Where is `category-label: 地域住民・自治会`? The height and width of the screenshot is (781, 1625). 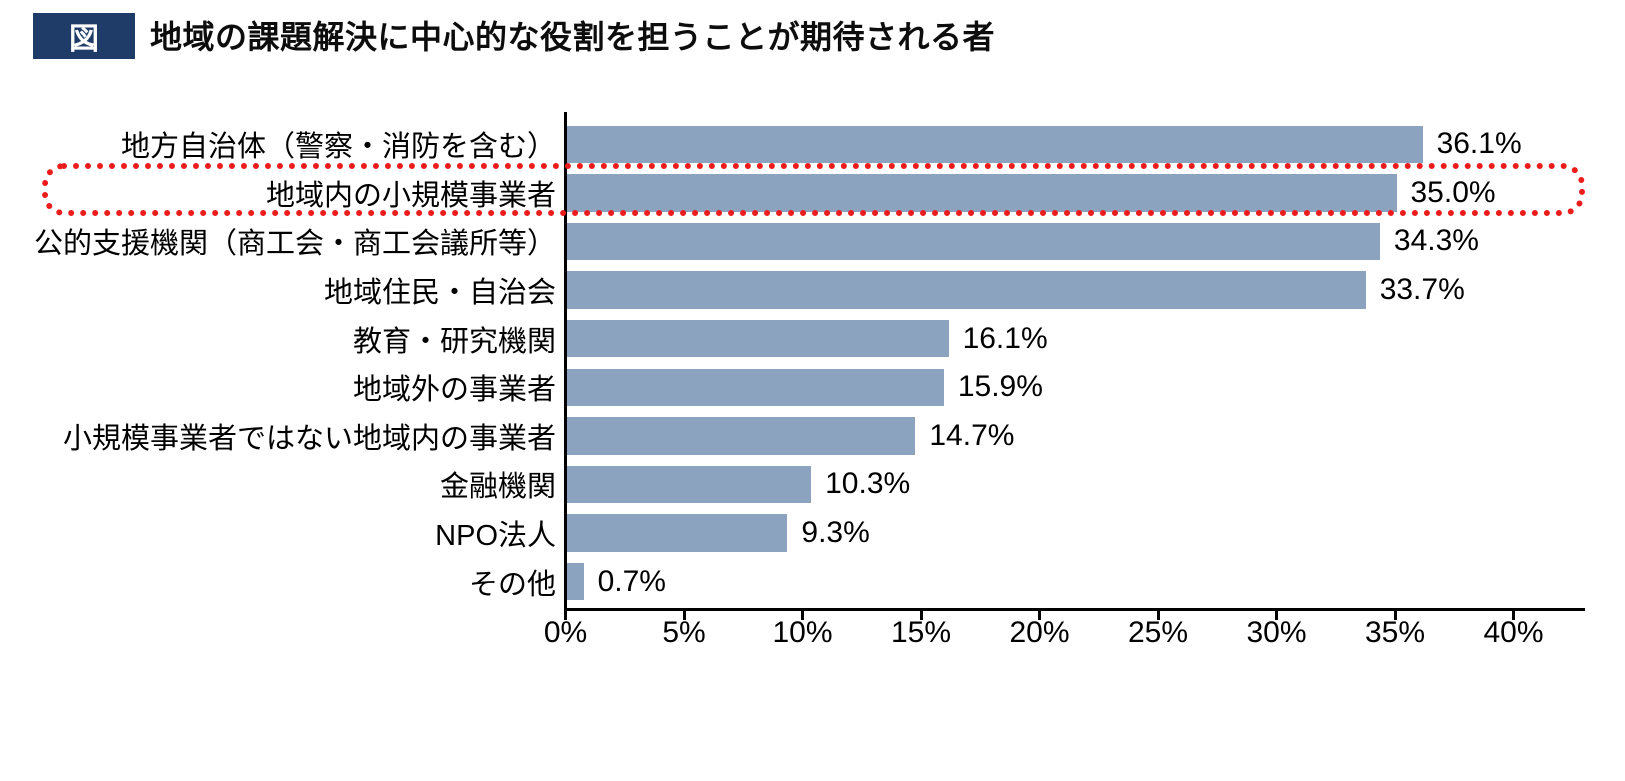 category-label: 地域住民・自治会 is located at coordinates (439, 293).